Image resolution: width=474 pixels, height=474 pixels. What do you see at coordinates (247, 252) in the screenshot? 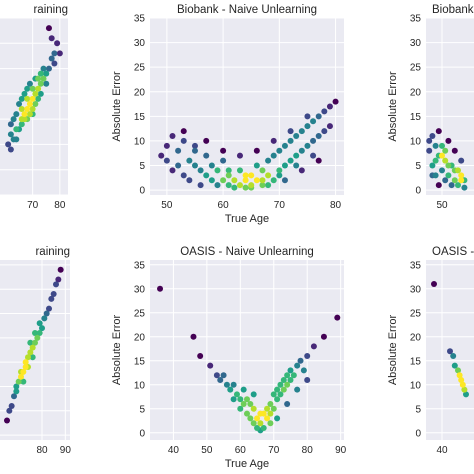
I see `subplot-title: OASIS - Naive Unlearning` at bounding box center [247, 252].